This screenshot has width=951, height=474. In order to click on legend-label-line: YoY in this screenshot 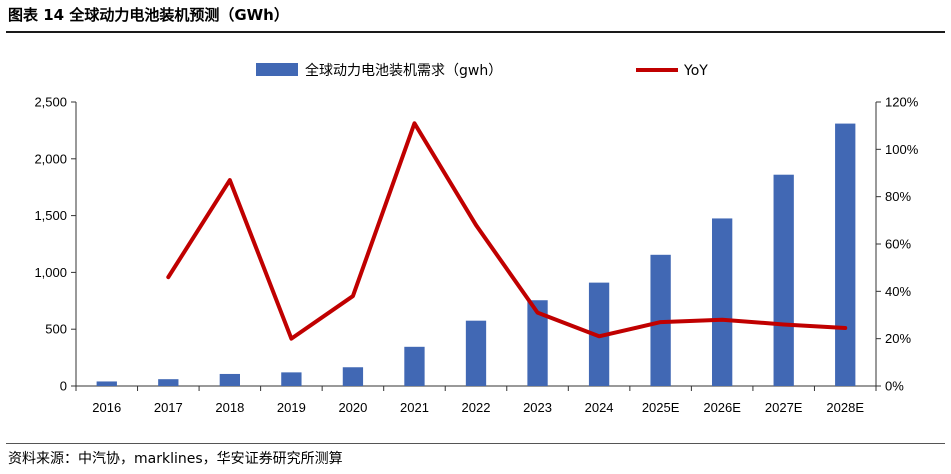, I will do `click(695, 71)`.